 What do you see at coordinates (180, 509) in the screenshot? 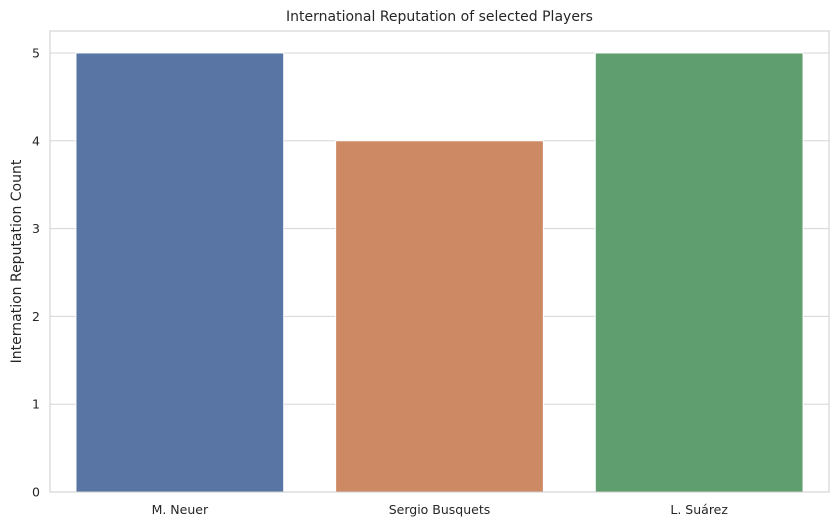
I see `x-tick-label: M. Neuer` at bounding box center [180, 509].